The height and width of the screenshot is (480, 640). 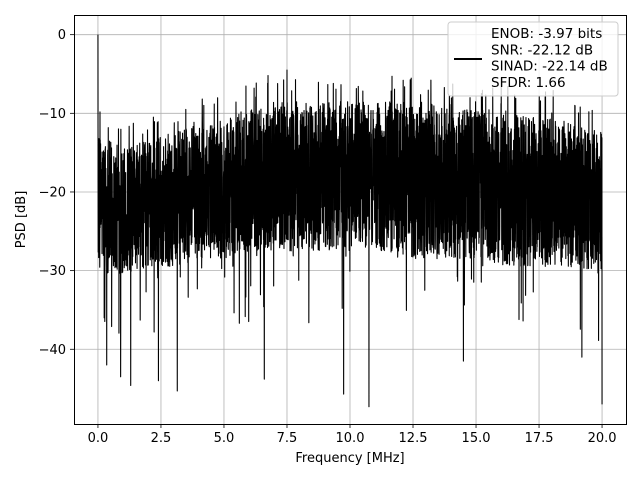 I want to click on x-tick-label: 10.0, so click(x=350, y=438).